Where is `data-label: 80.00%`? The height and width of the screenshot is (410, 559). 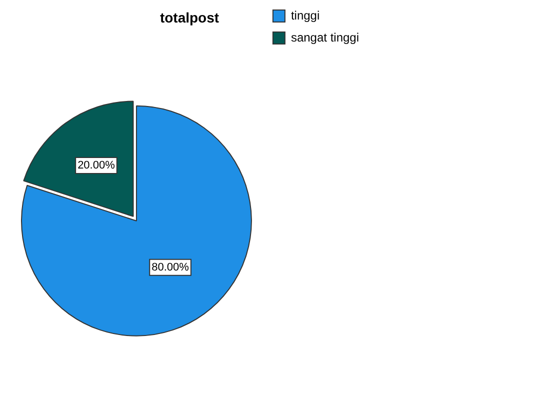 data-label: 80.00% is located at coordinates (171, 267).